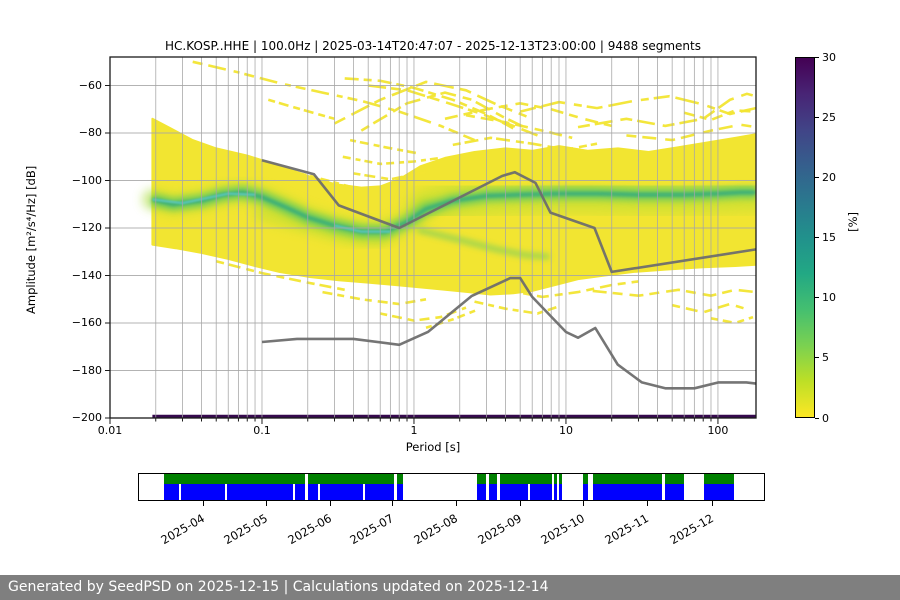  Describe the element at coordinates (509, 216) in the screenshot. I see `nhnm-curve` at that location.